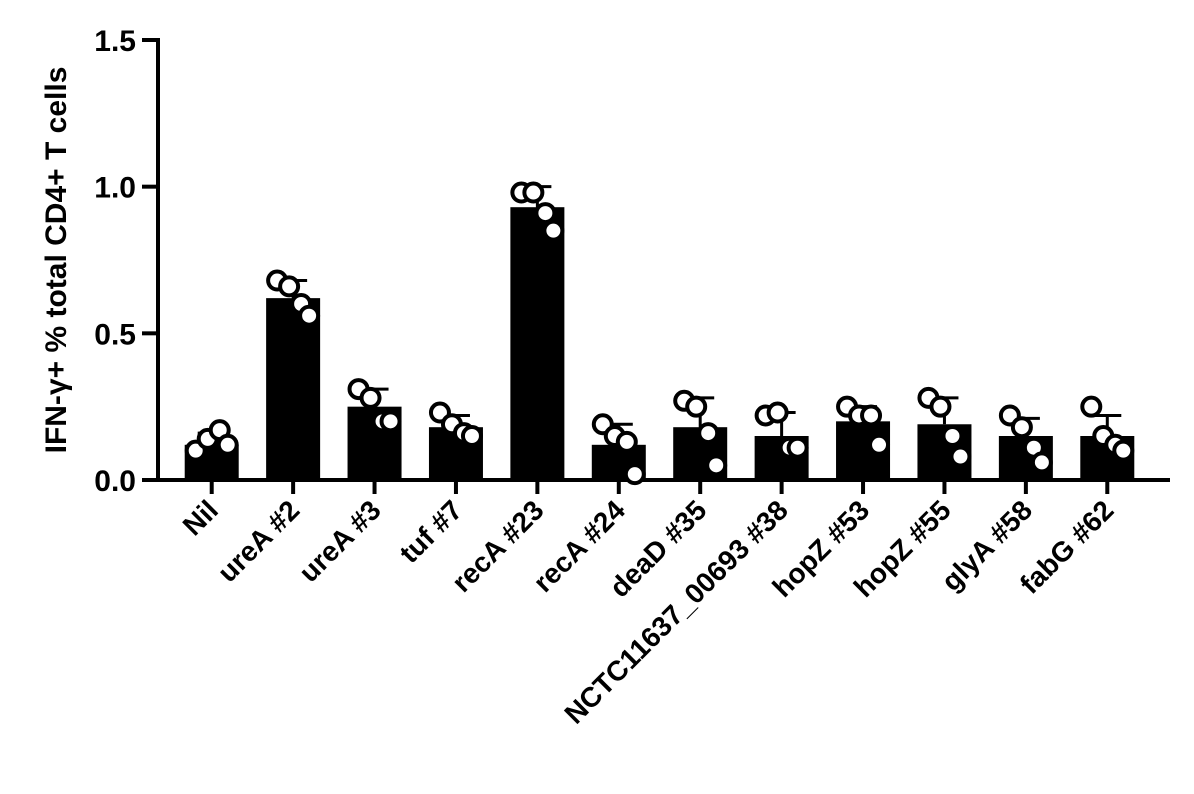 The image size is (1194, 794). I want to click on x-tick-label: ureA #2, so click(259, 541).